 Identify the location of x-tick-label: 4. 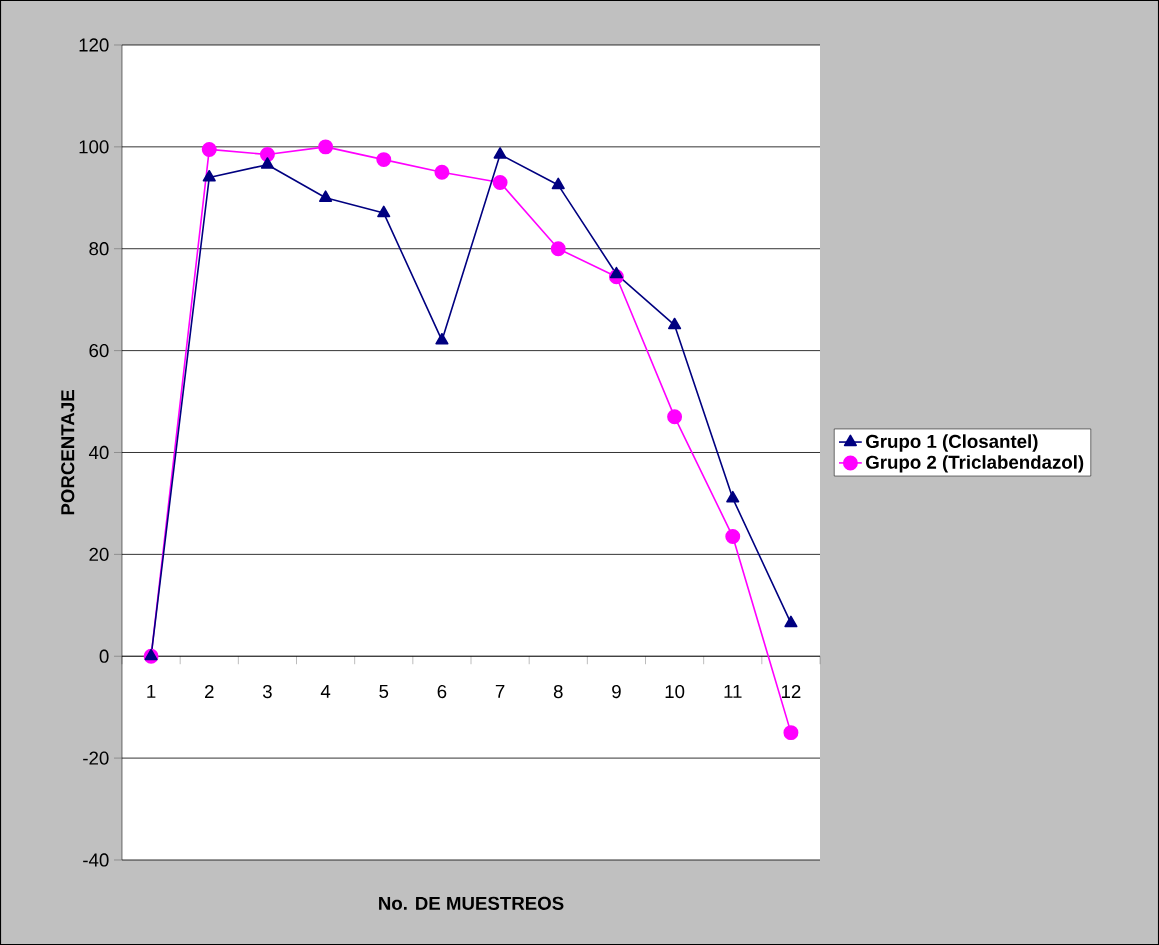
(325, 691).